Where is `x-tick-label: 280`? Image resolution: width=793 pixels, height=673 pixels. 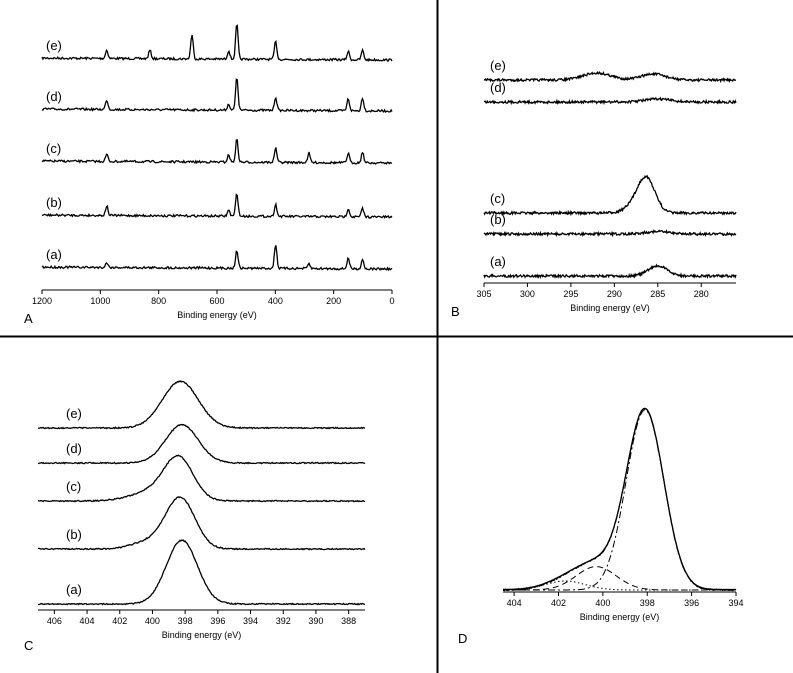 x-tick-label: 280 is located at coordinates (701, 294).